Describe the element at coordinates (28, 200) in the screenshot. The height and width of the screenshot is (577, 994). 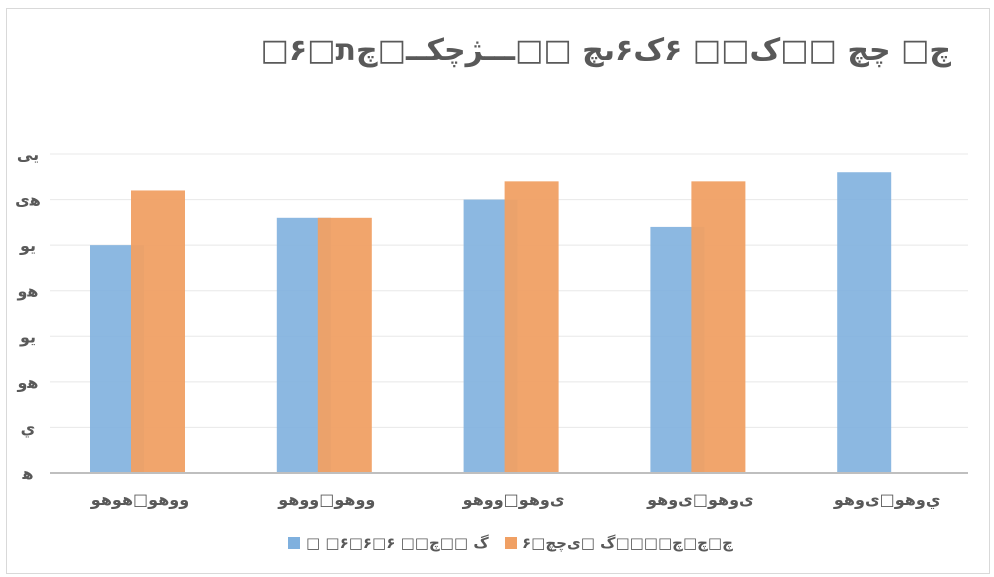
I see `y-tick-label: ﻫى` at that location.